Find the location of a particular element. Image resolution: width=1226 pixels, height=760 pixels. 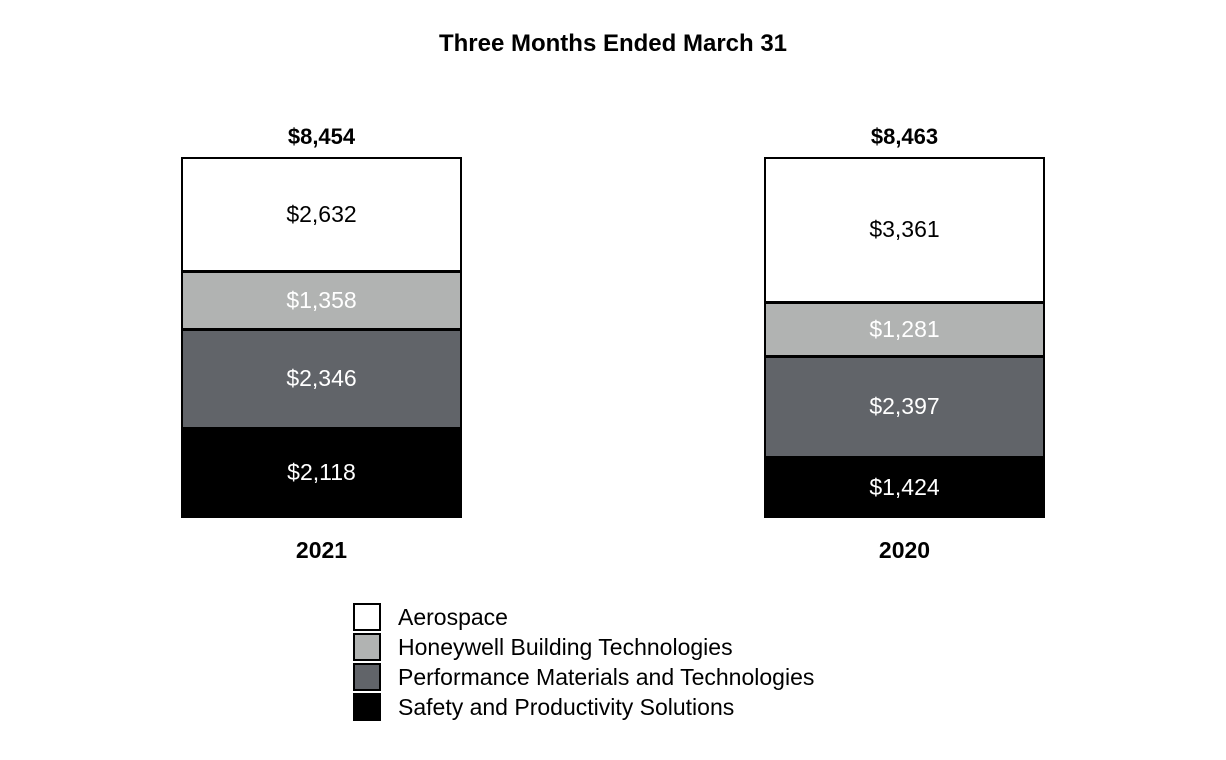

legend-swatch-aerospace is located at coordinates (367, 617).